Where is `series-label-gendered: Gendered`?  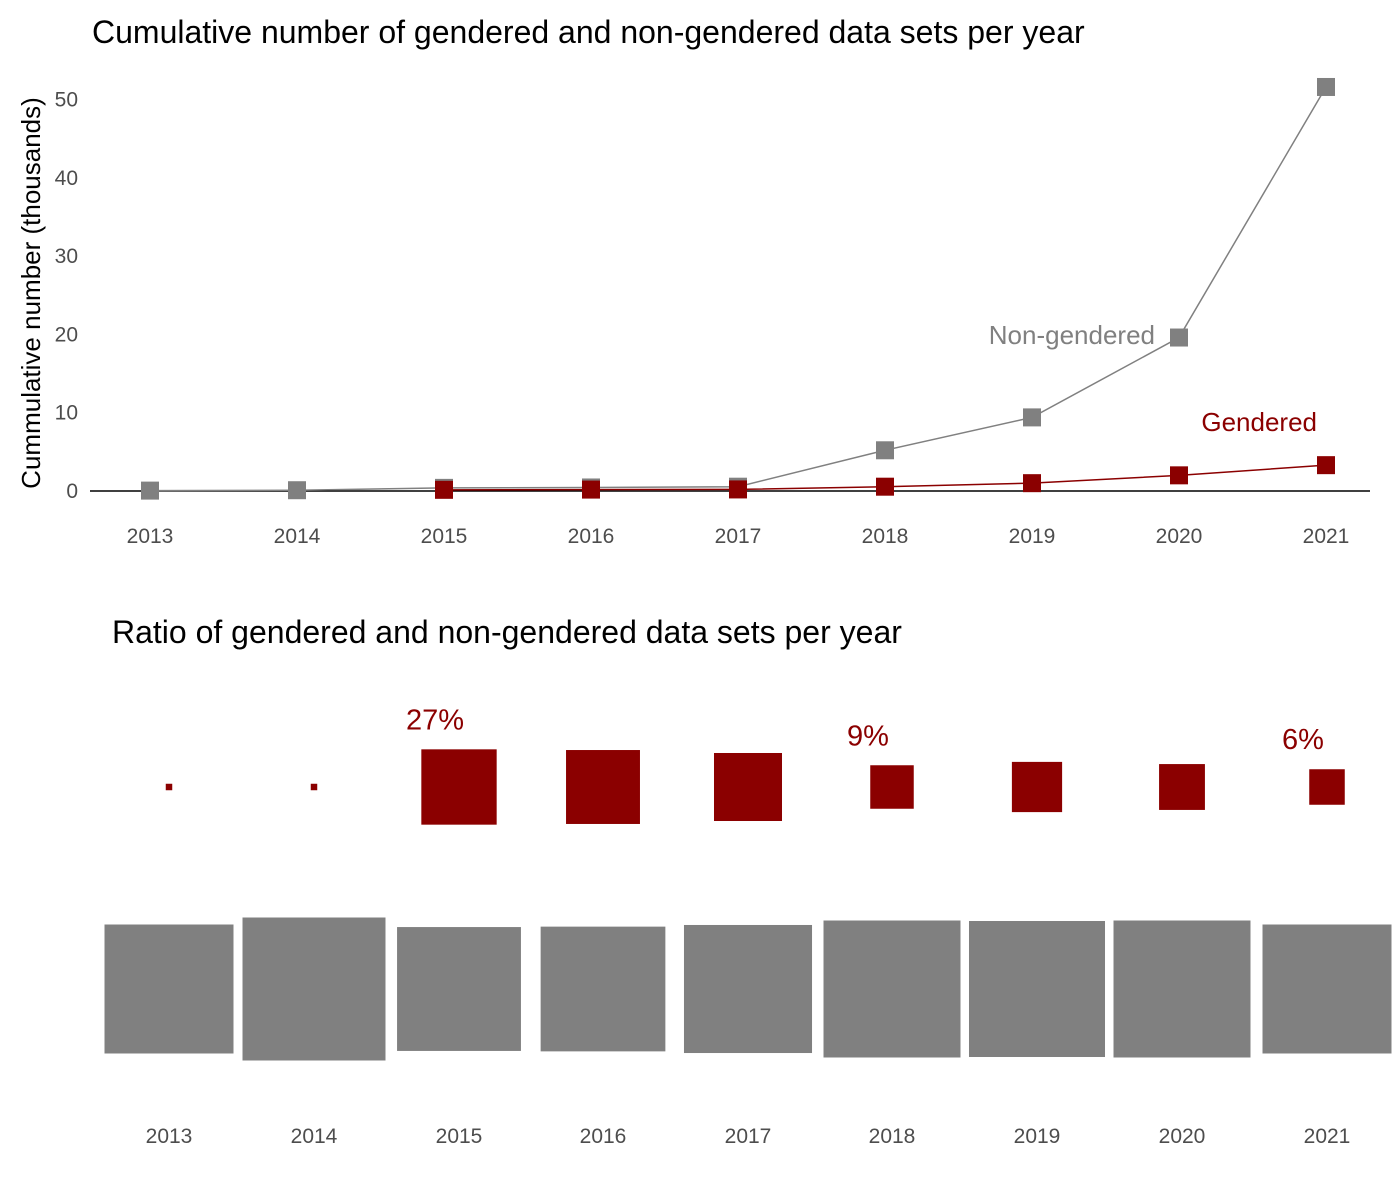 series-label-gendered: Gendered is located at coordinates (1259, 422).